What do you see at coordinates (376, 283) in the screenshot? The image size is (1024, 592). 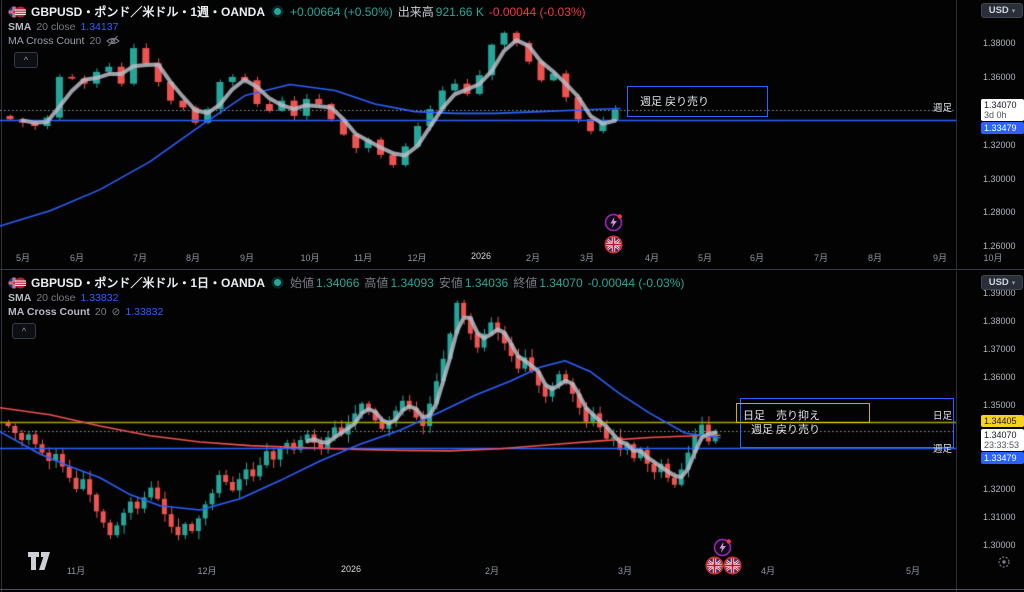 I see `high-label: 高値` at bounding box center [376, 283].